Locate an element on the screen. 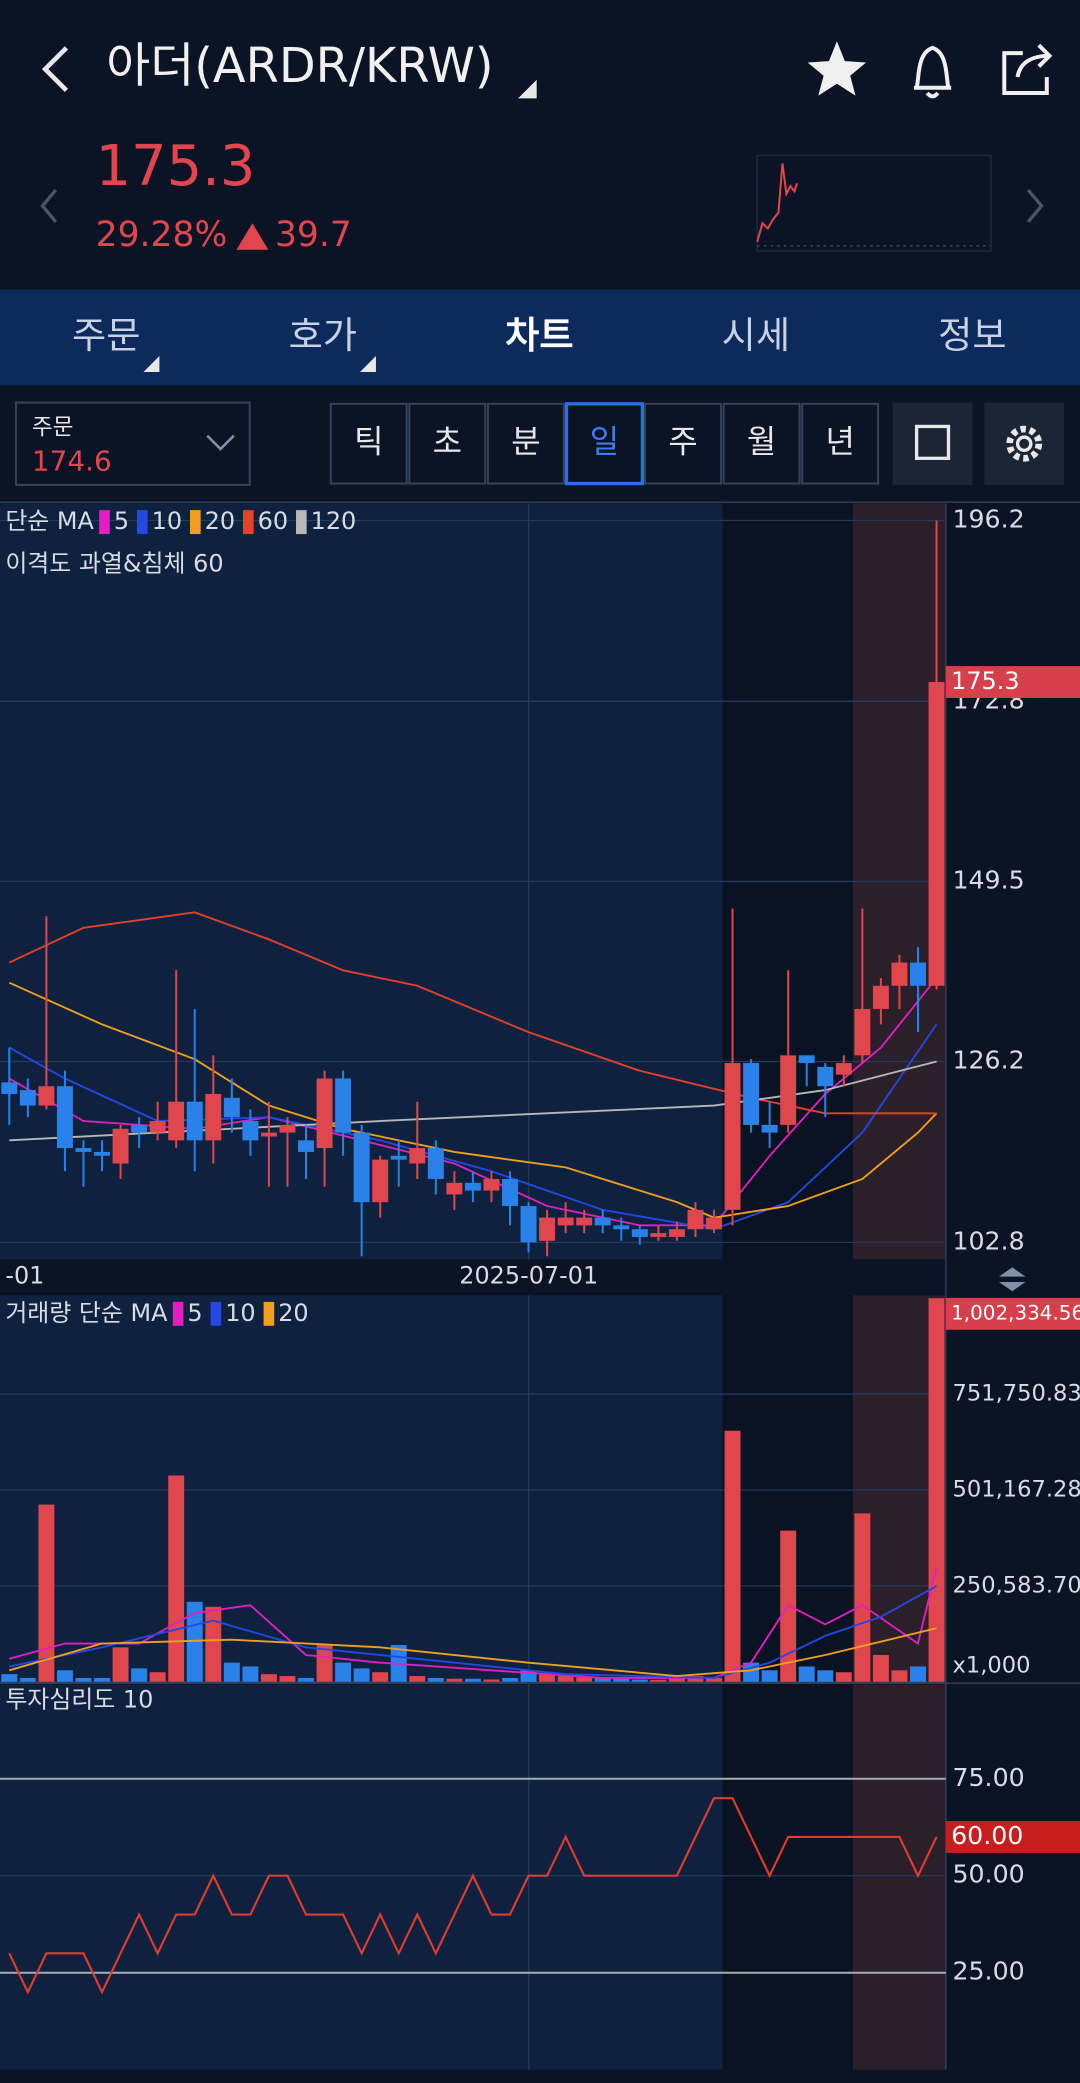  period-label: 월 is located at coordinates (761, 442).